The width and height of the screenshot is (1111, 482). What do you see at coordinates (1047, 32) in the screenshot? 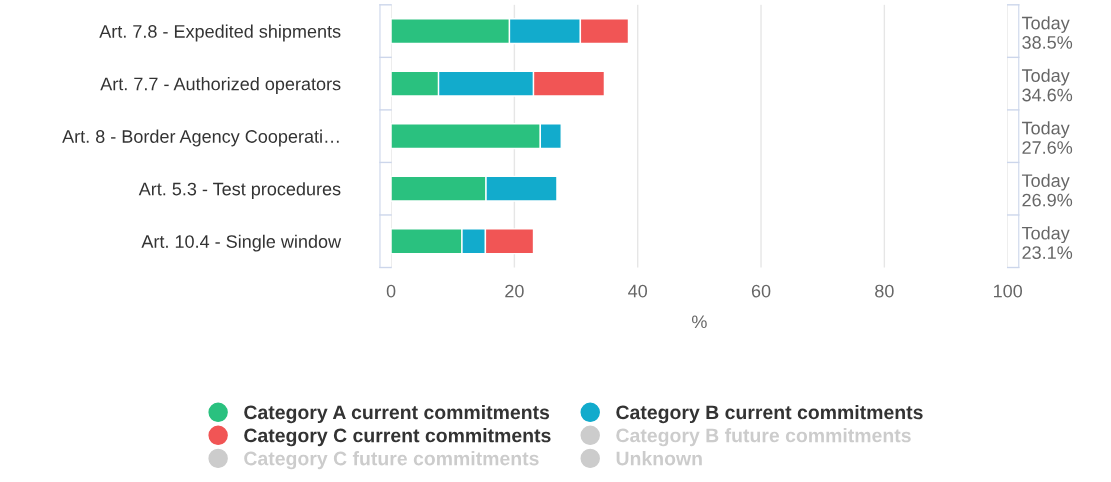
I see `text: Today 38.5%` at bounding box center [1047, 32].